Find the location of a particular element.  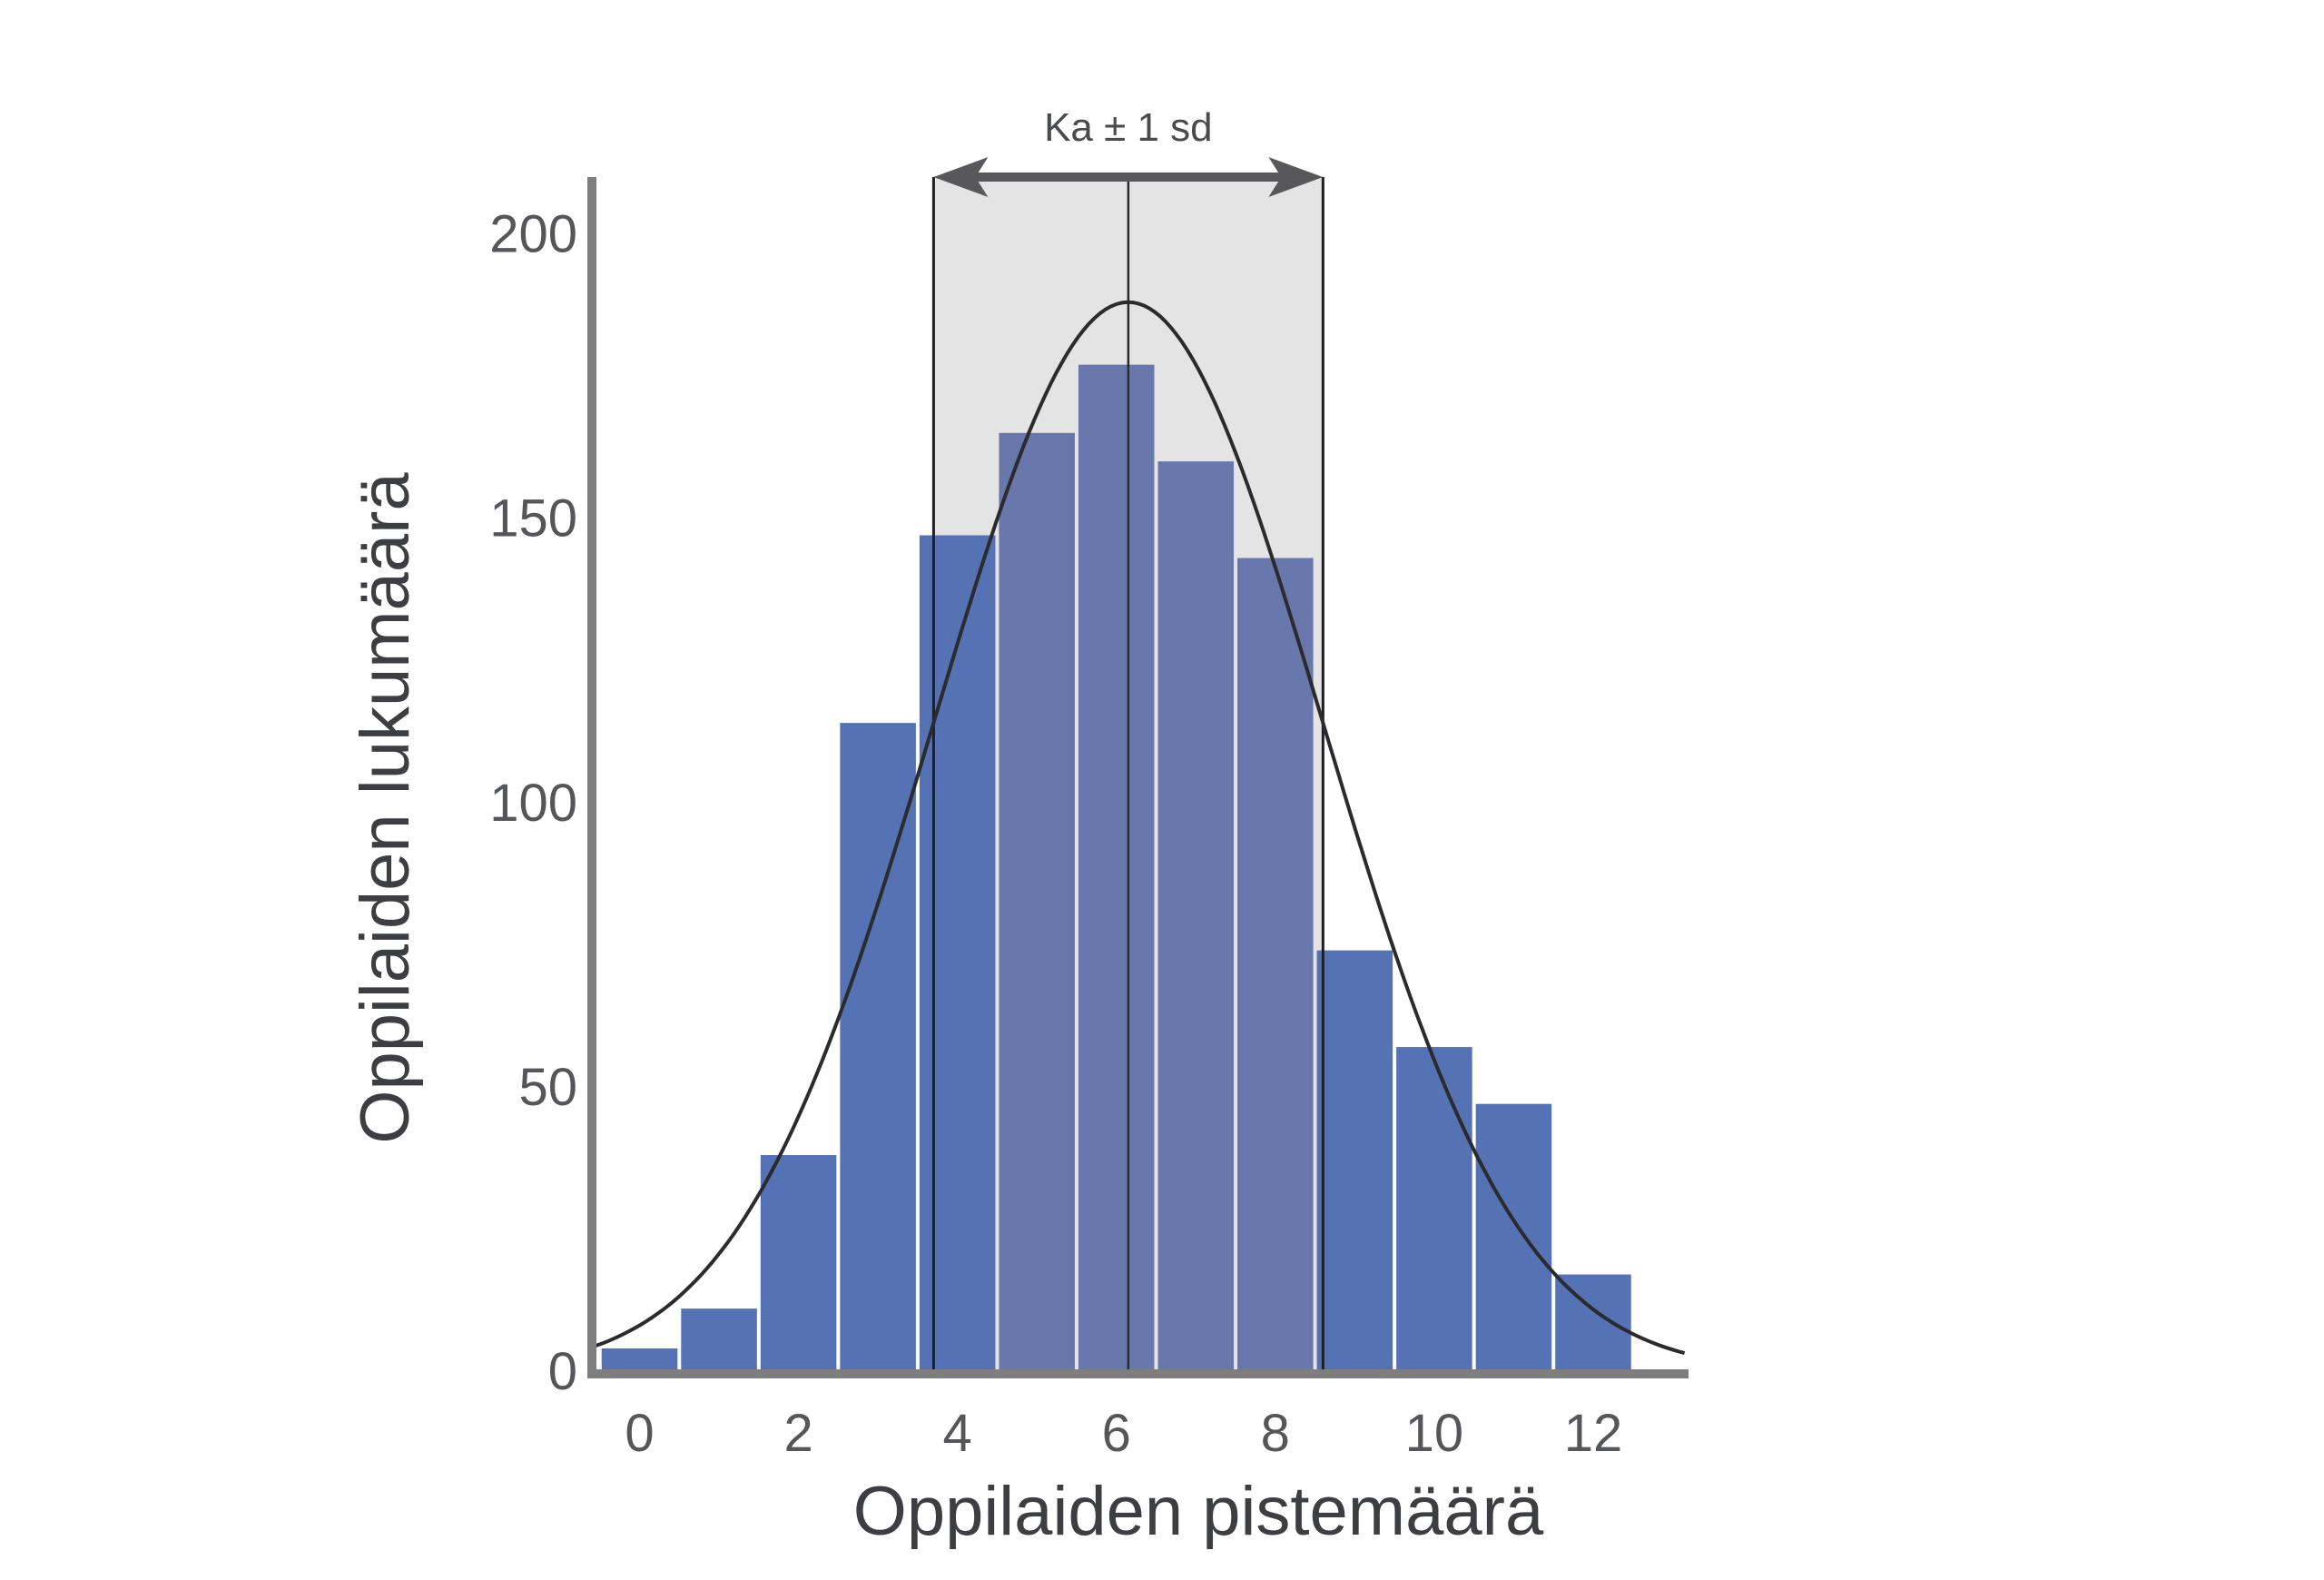

x-tick-labels: 0 2 4 6 8 10 12 is located at coordinates (1123, 1434).